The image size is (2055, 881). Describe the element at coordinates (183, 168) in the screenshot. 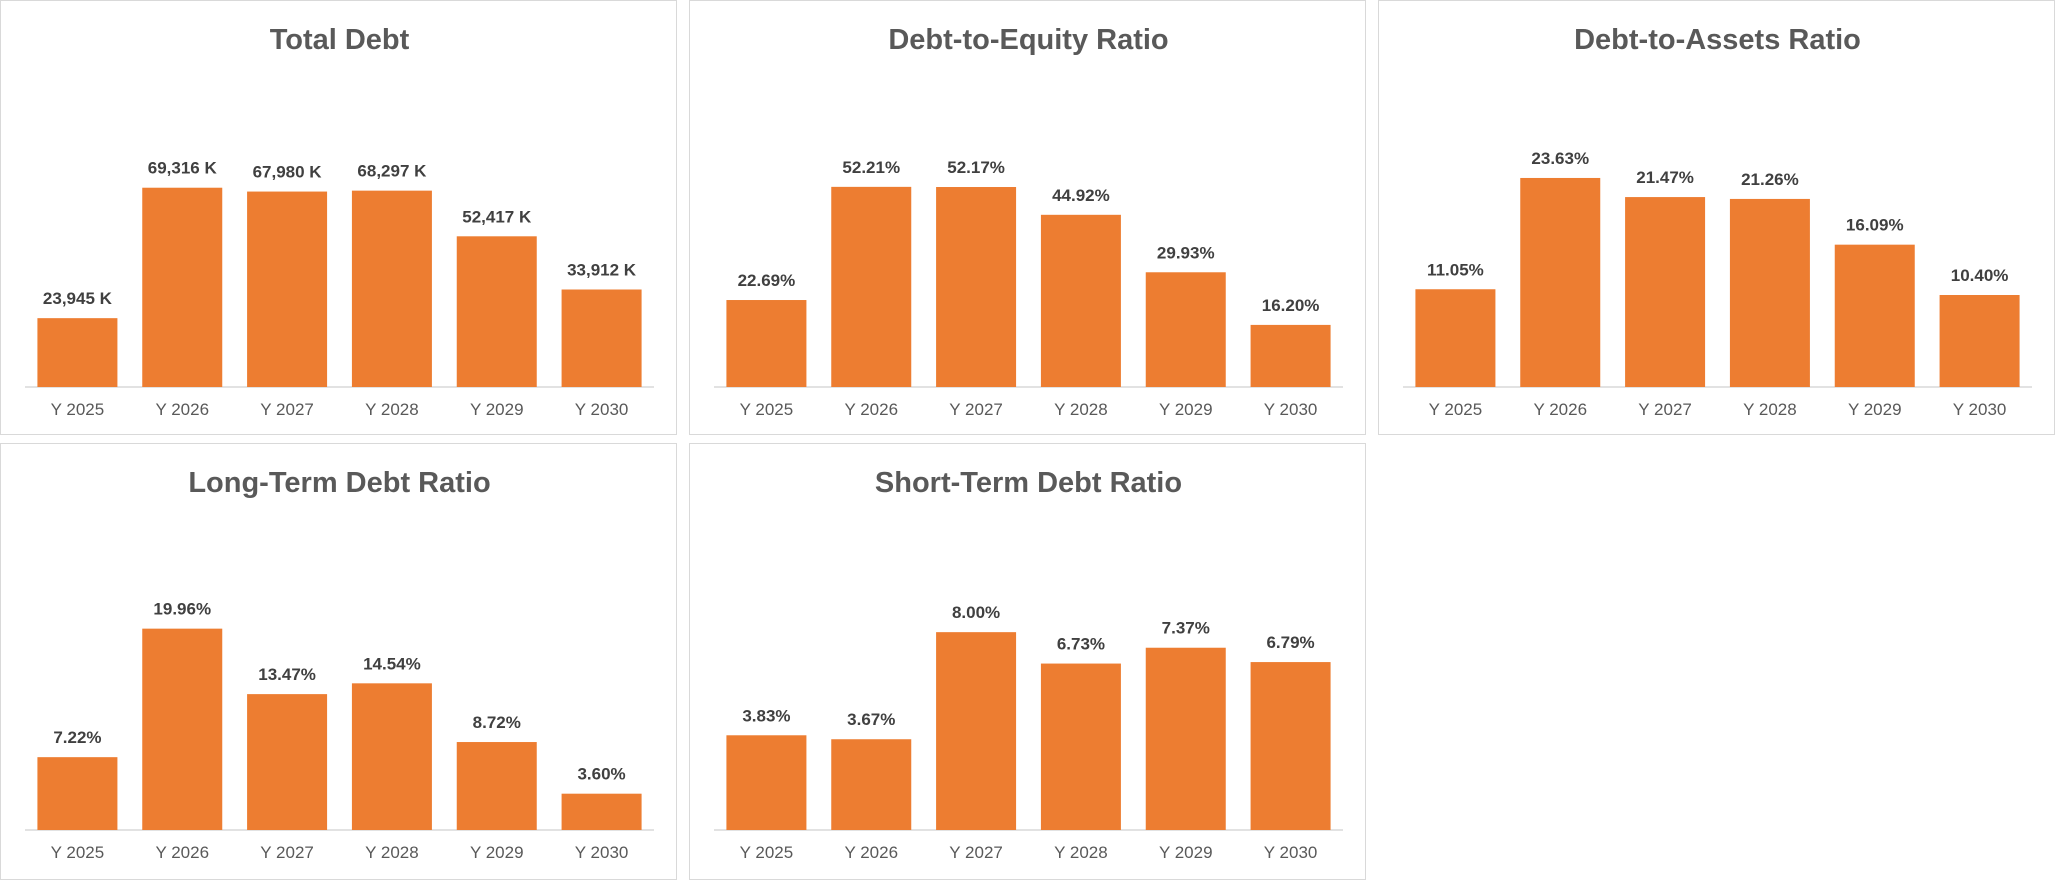

I see `data-label: 69,316 K` at that location.